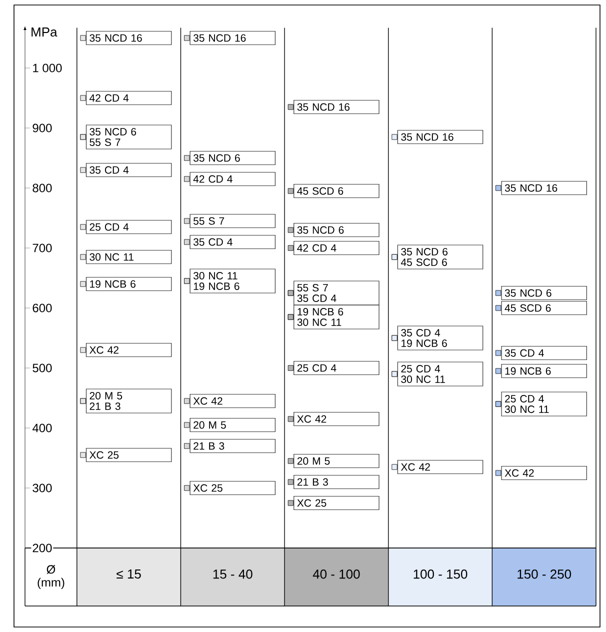  Describe the element at coordinates (545, 574) in the screenshot. I see `x-tick-label: 150 - 250` at that location.